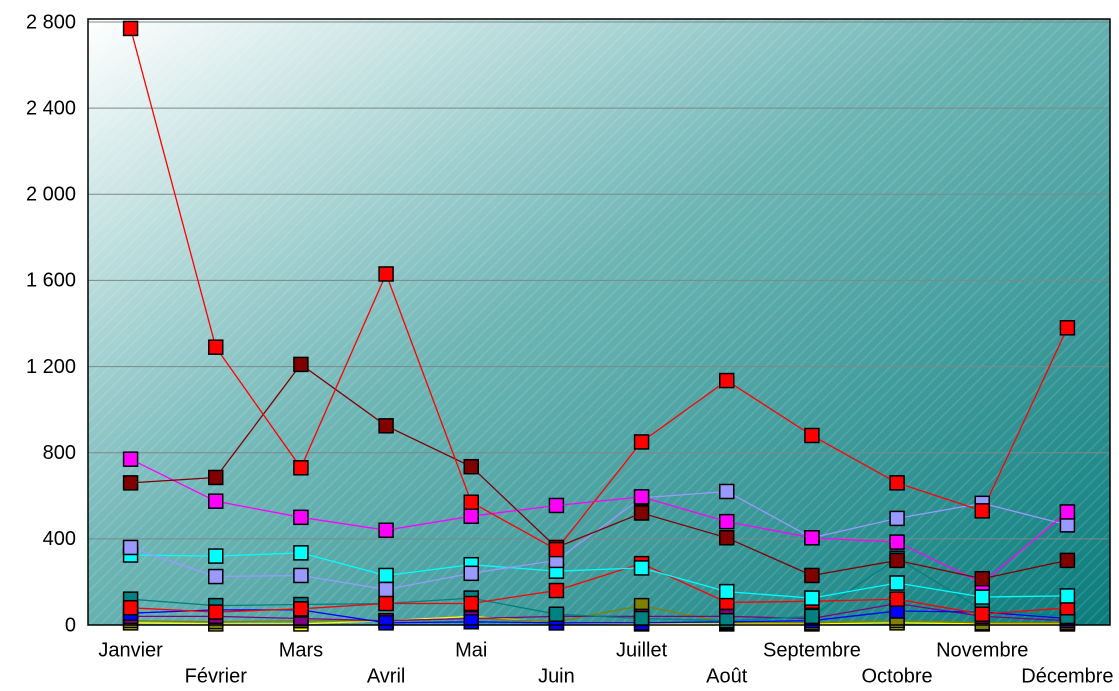 Image resolution: width=1119 pixels, height=691 pixels. Describe the element at coordinates (727, 676) in the screenshot. I see `x-tick-label: Août` at that location.